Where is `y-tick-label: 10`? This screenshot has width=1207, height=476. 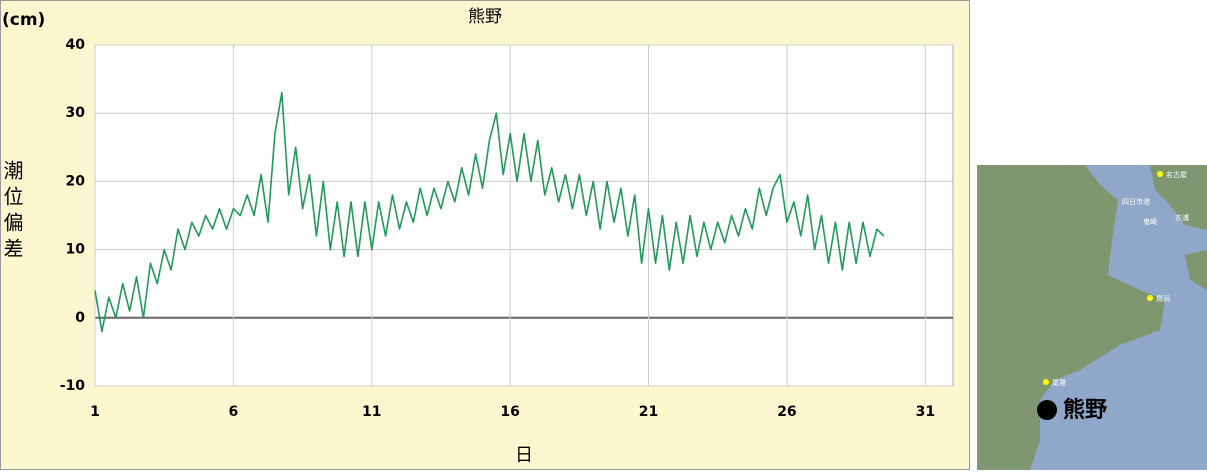
y-tick-label: 10 is located at coordinates (76, 250).